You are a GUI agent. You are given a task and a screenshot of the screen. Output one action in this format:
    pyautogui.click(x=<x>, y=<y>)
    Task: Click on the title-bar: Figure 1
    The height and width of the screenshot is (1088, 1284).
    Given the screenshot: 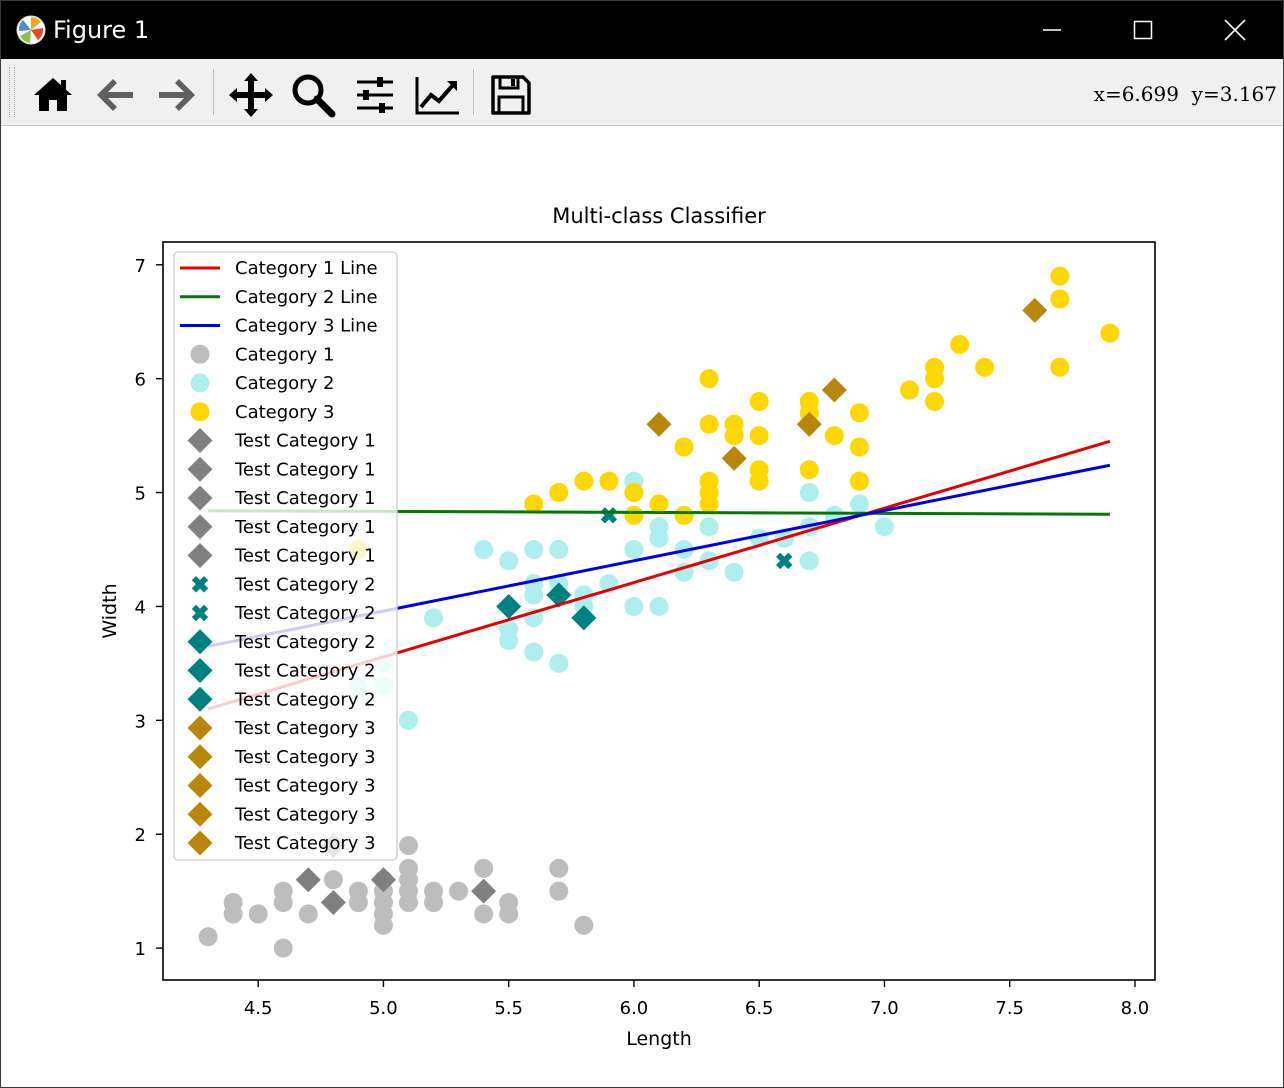 What is the action you would take?
    pyautogui.click(x=642, y=30)
    